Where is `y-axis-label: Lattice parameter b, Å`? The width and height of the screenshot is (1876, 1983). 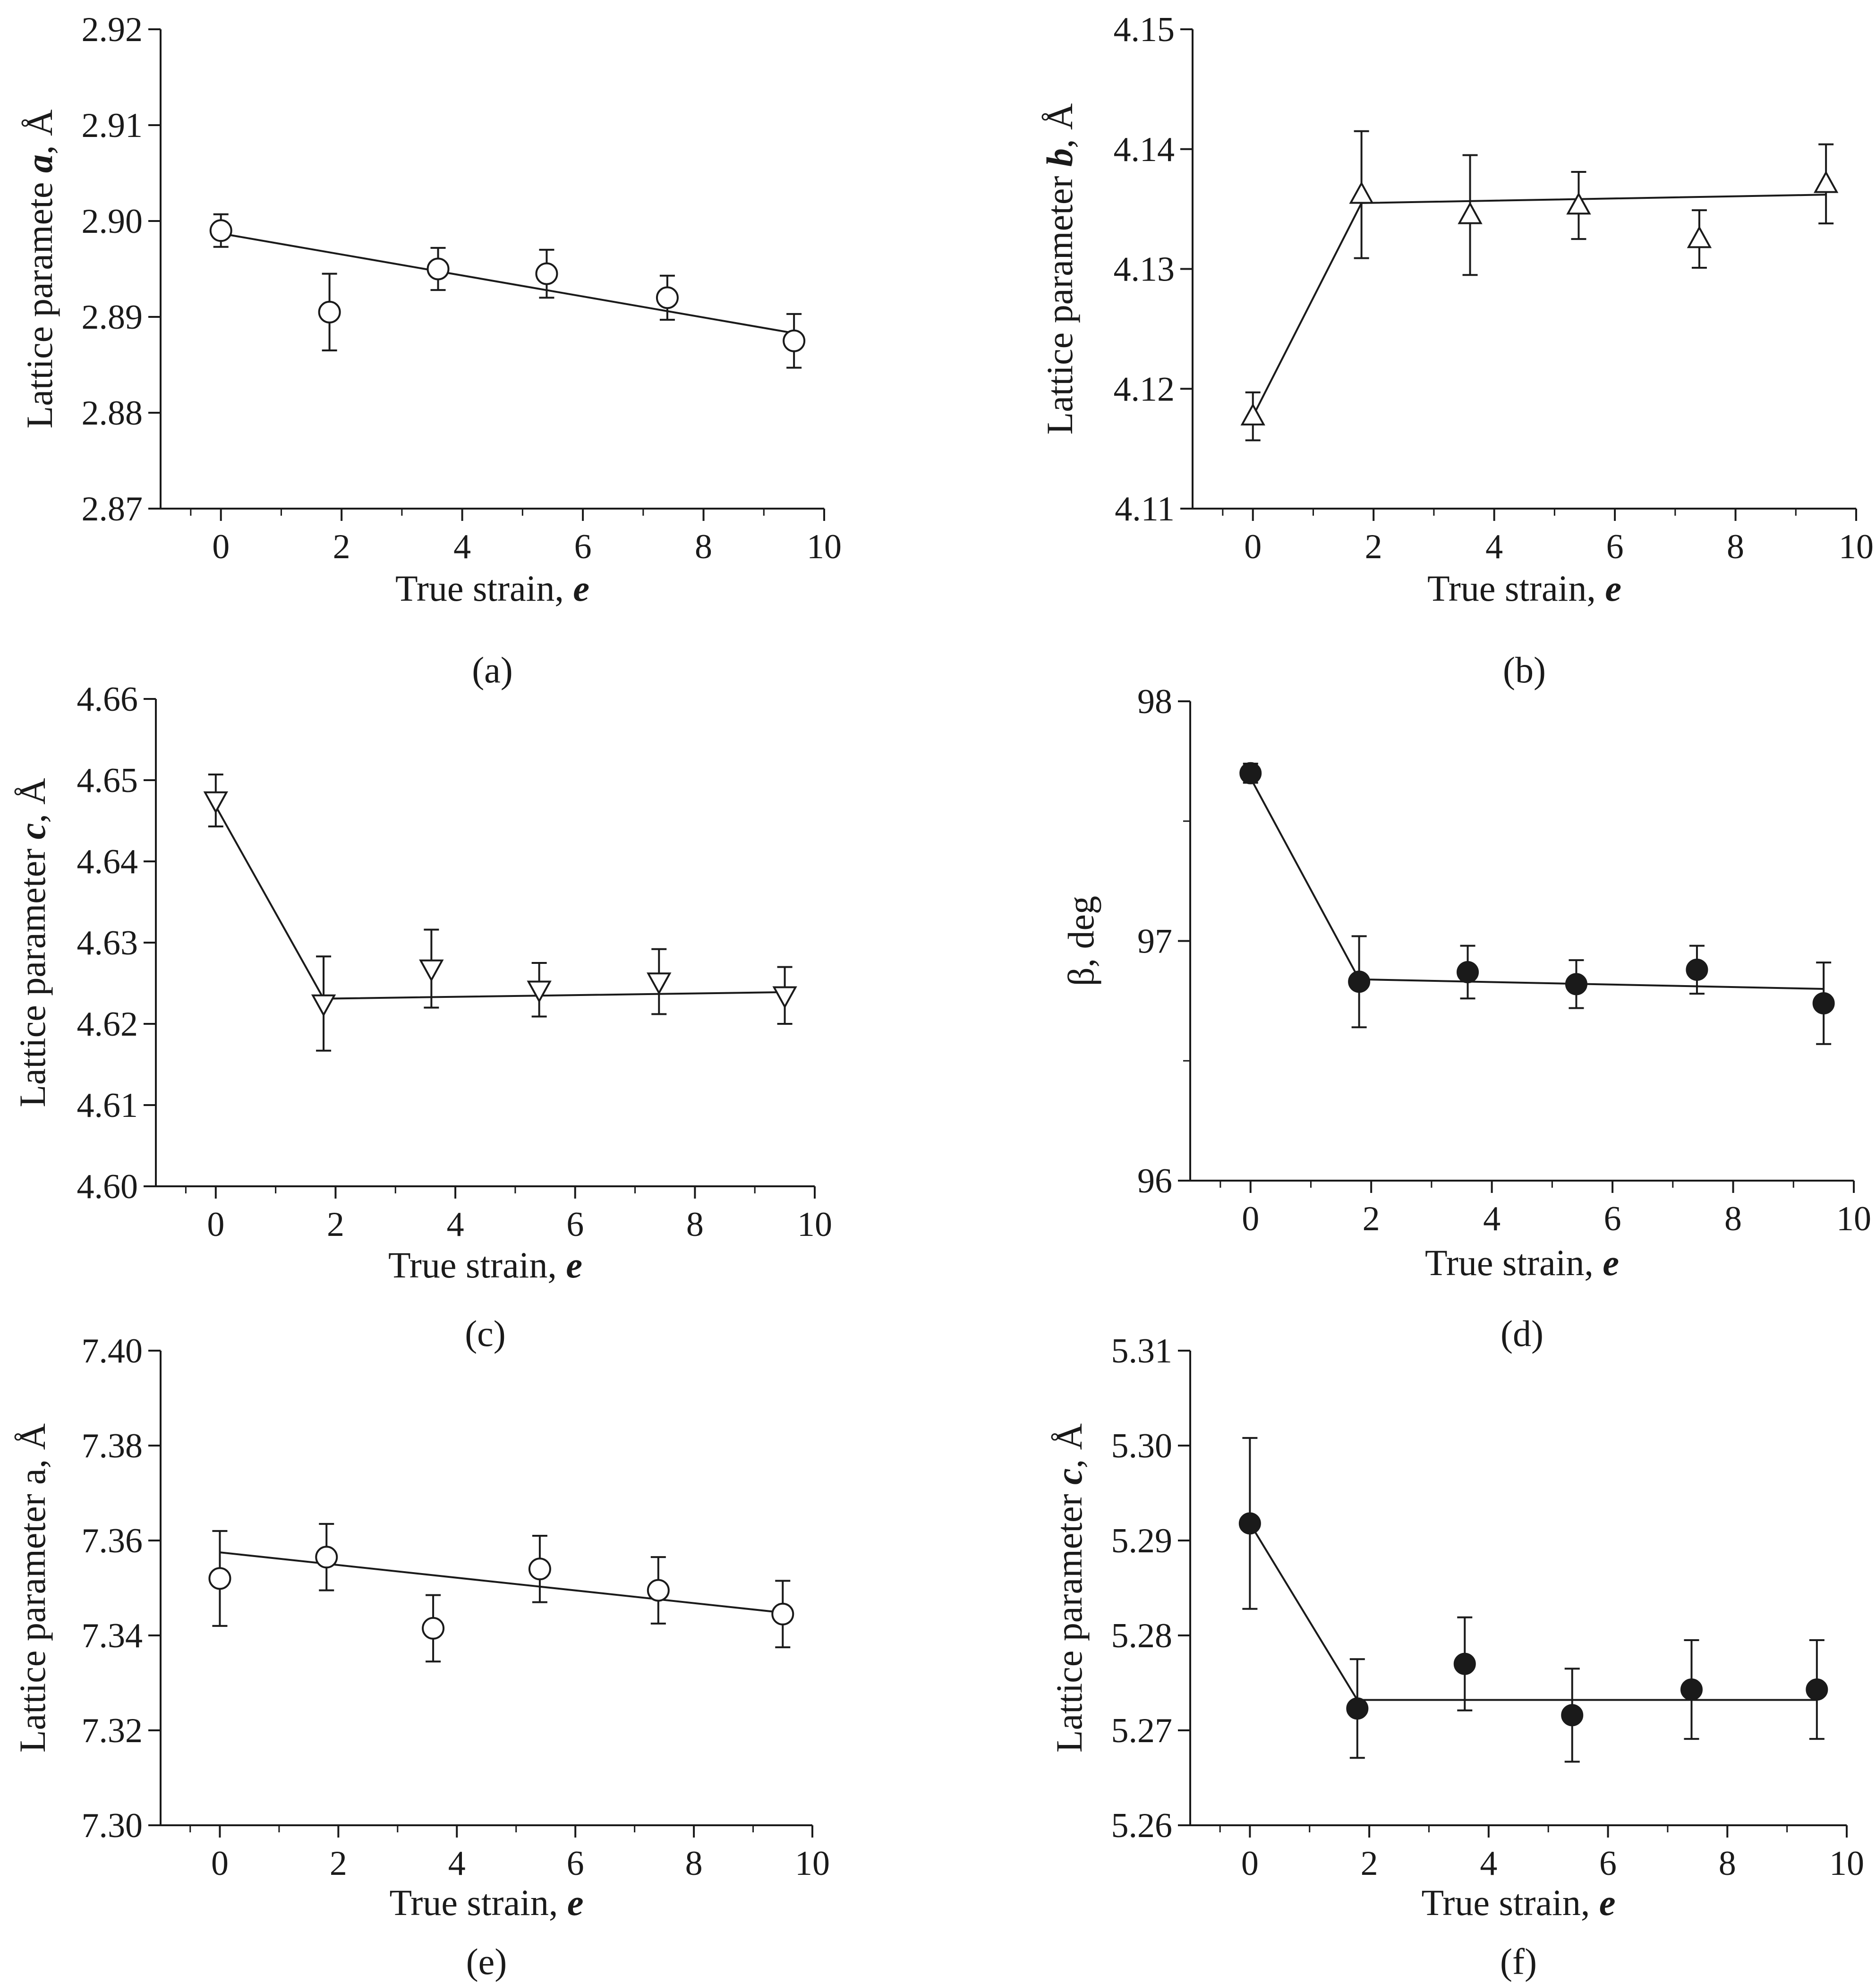 y-axis-label: Lattice parameter b, Å is located at coordinates (1059, 269).